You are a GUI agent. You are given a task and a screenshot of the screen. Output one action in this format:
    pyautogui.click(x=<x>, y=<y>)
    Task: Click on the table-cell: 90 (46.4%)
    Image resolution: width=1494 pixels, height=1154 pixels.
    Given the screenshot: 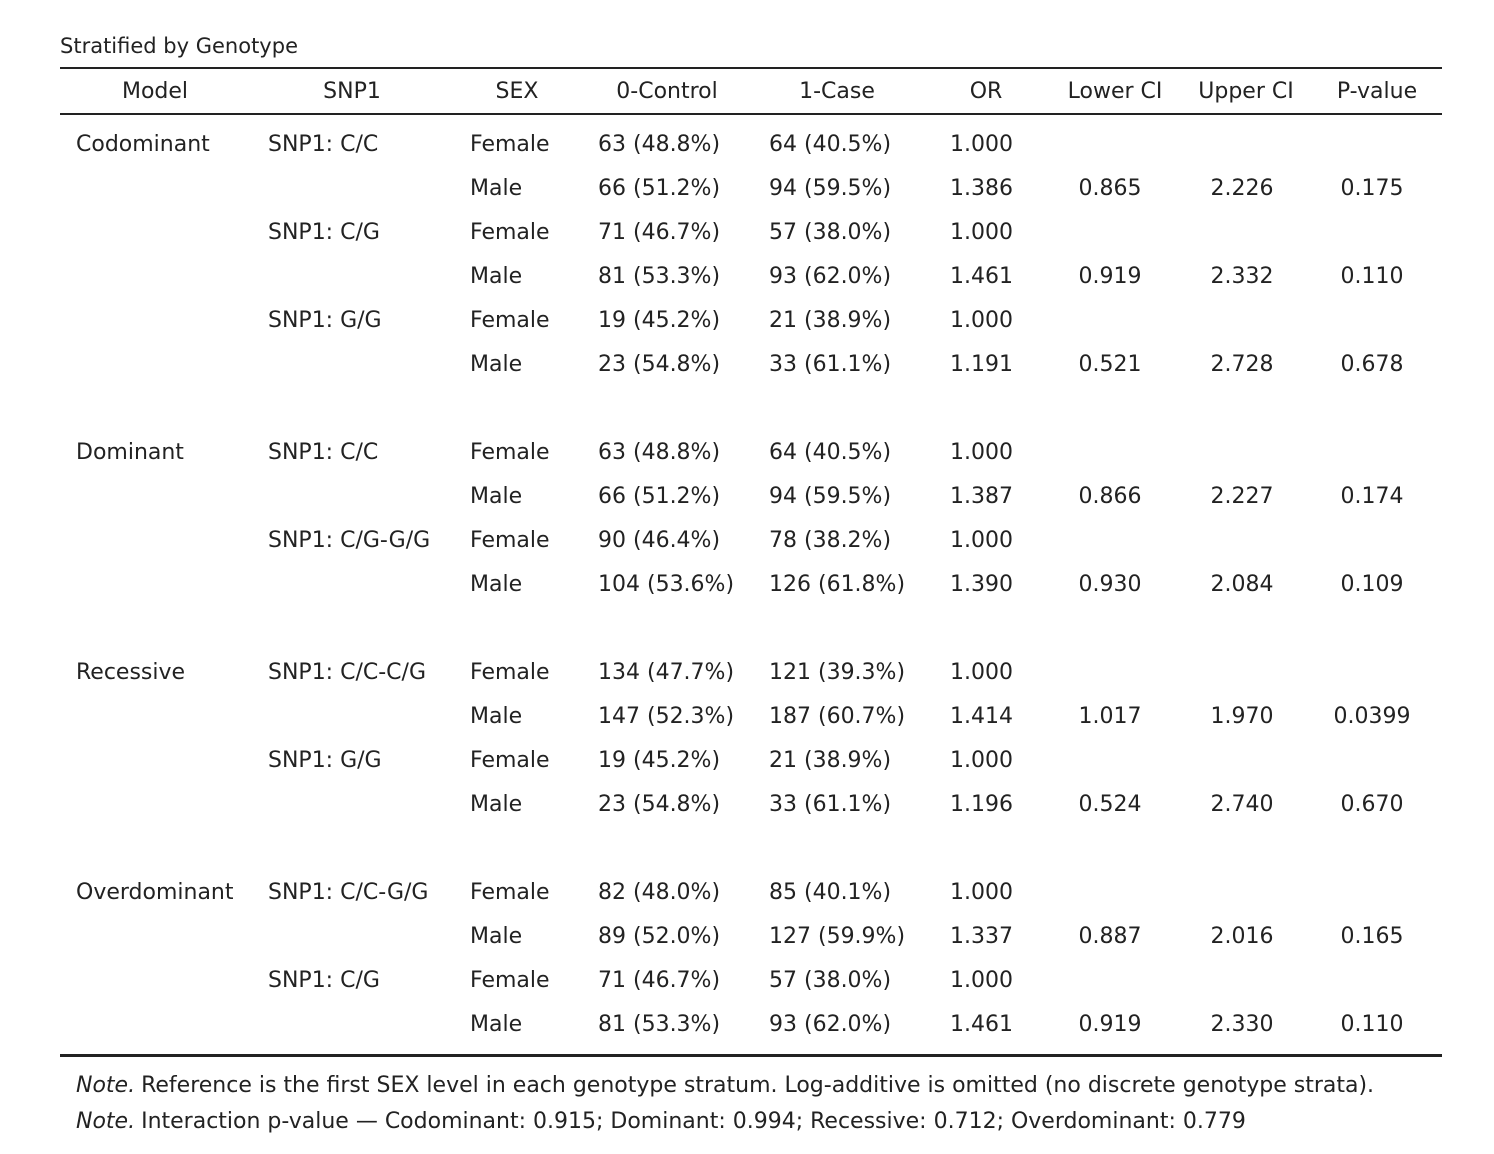 What is the action you would take?
    pyautogui.click(x=659, y=540)
    